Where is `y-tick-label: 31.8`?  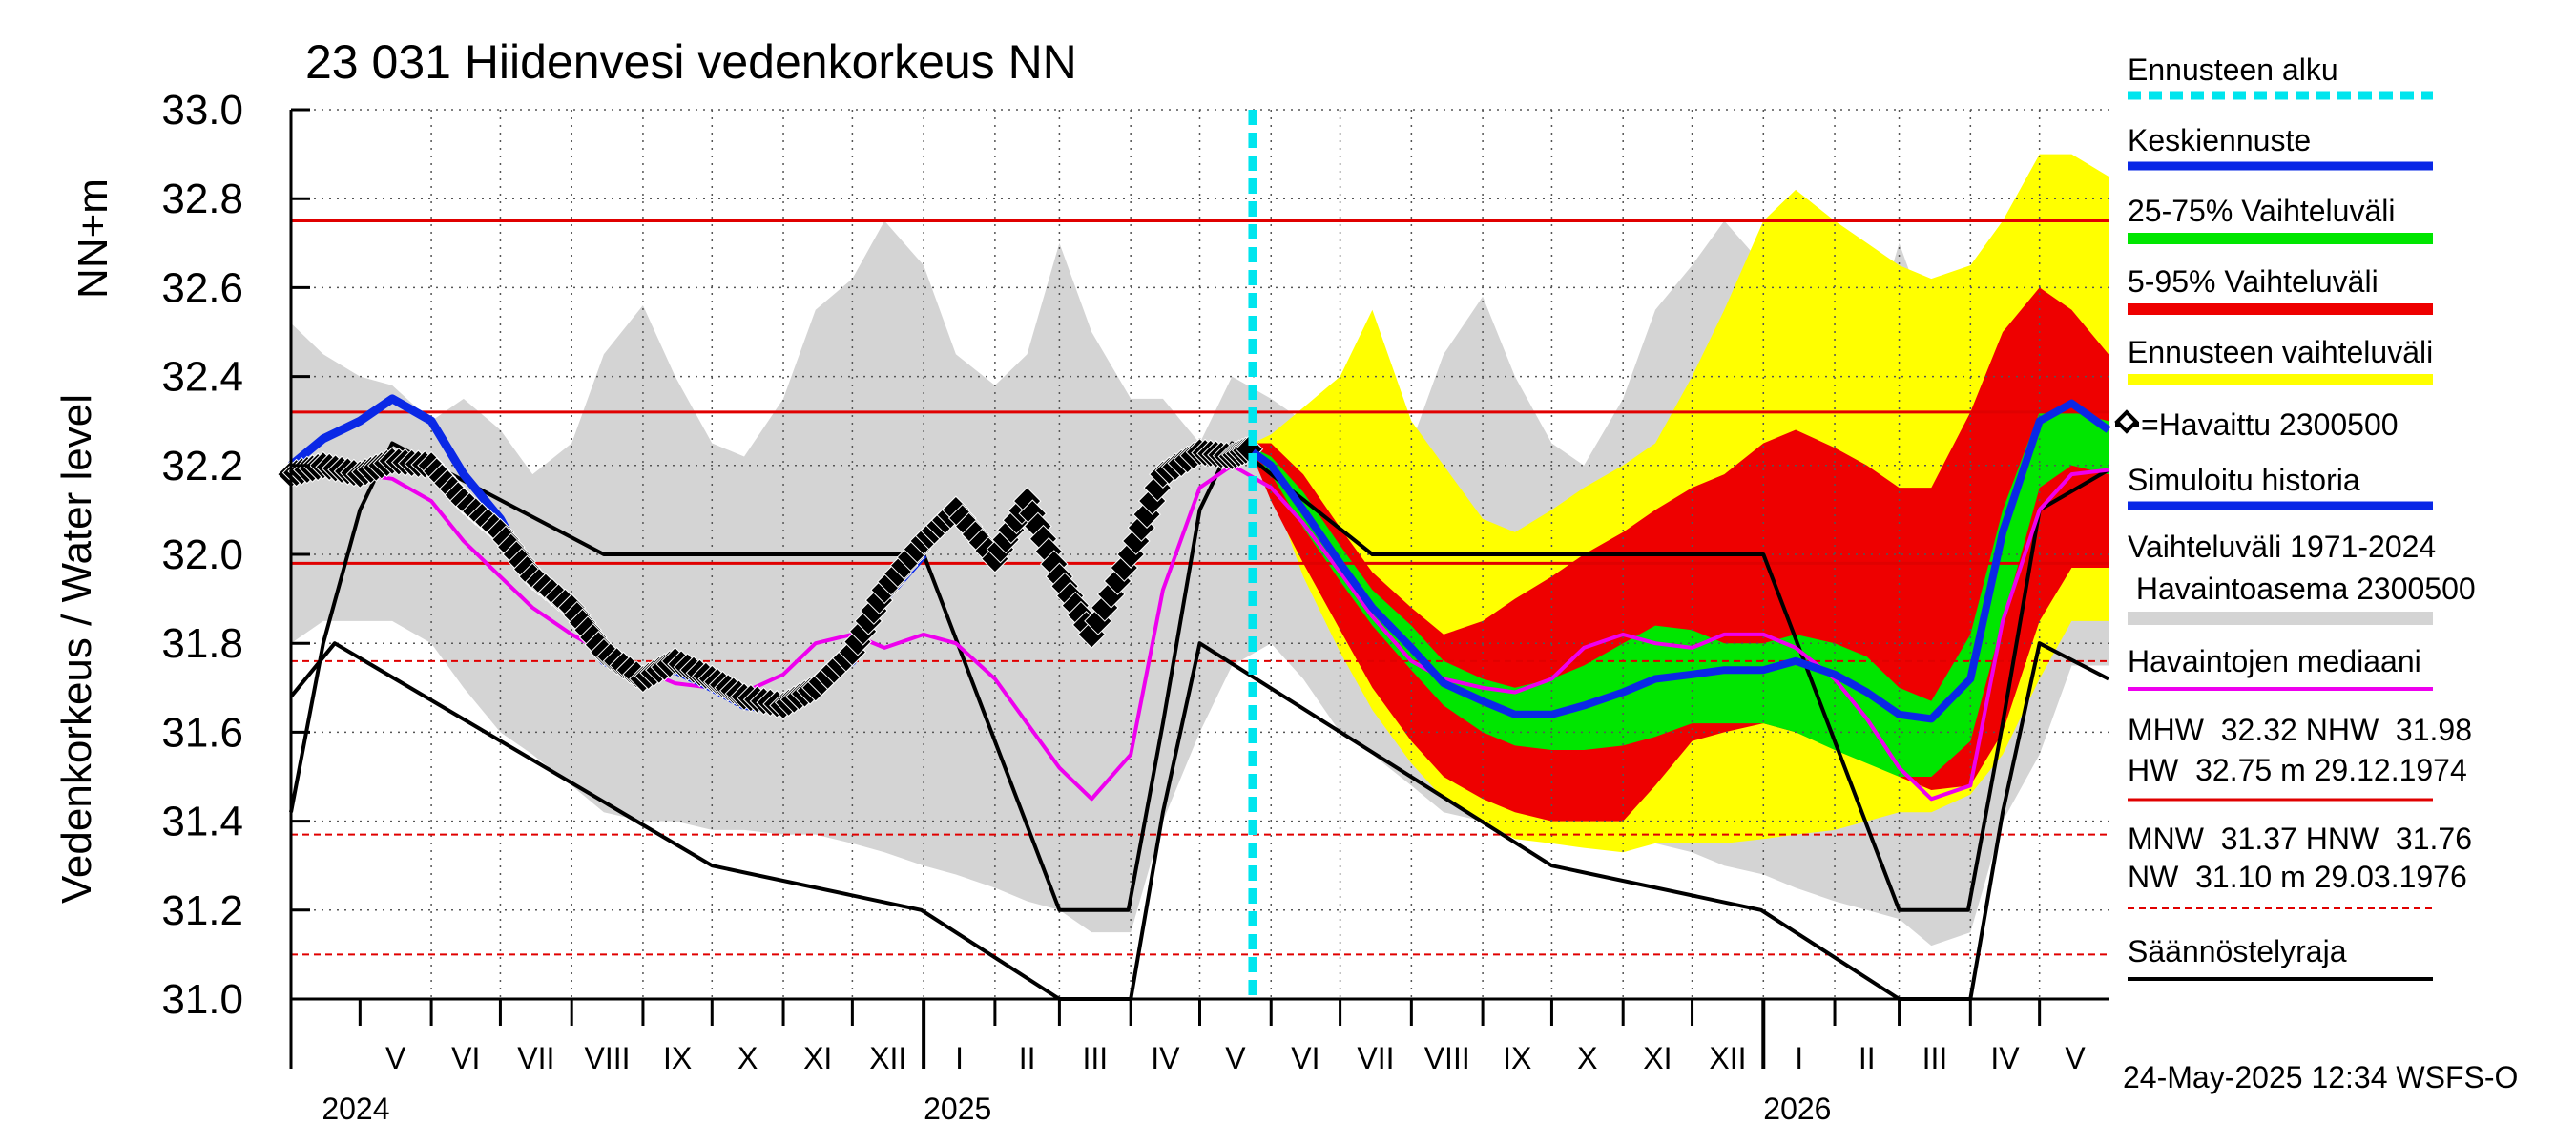 y-tick-label: 31.8 is located at coordinates (202, 643).